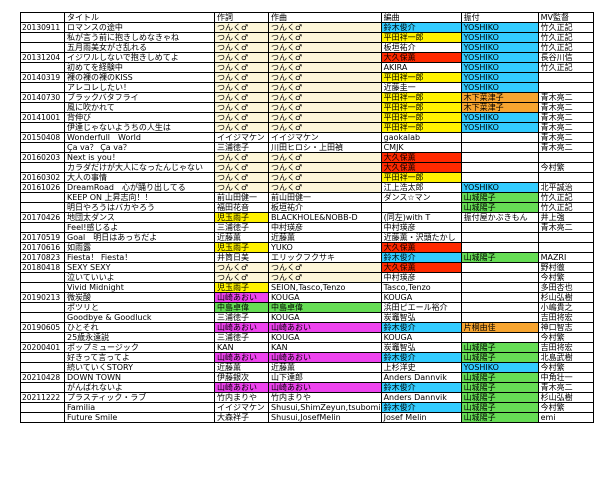 Image resolution: width=610 pixels, height=497 pixels. I want to click on cell-choreographer: 振付屋かぶきもん, so click(499, 217).